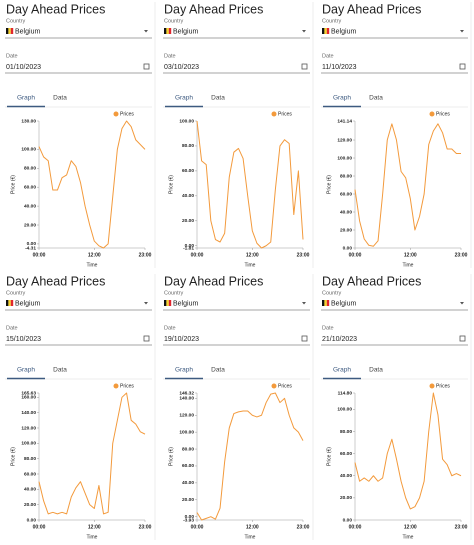 The height and width of the screenshot is (545, 474). What do you see at coordinates (28, 393) in the screenshot?
I see `y-tick-label: 165.63` at bounding box center [28, 393].